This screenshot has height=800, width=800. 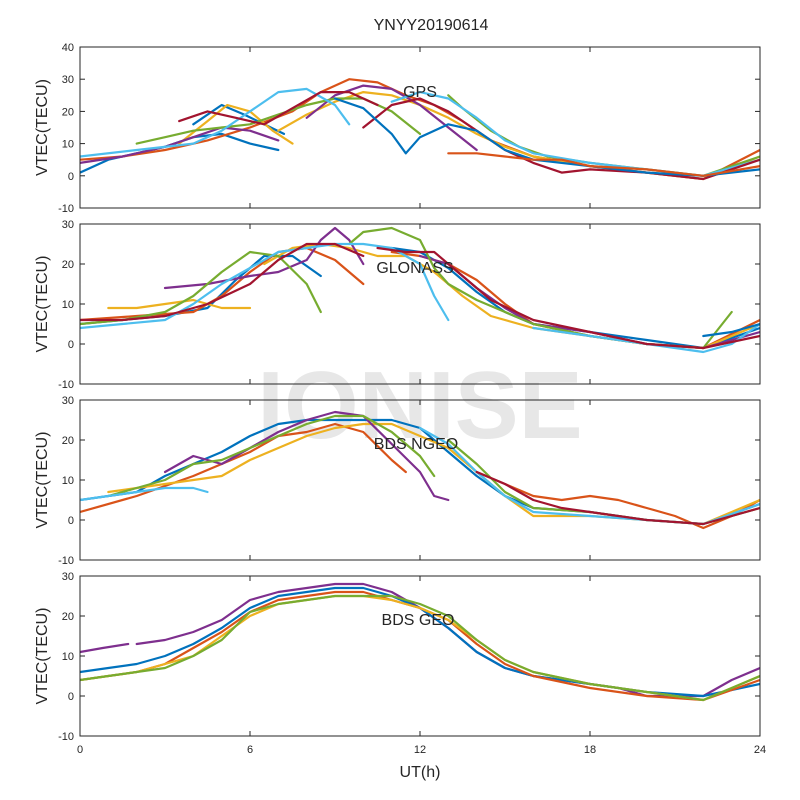 I want to click on panel-label: BDS NGEO, so click(x=416, y=444).